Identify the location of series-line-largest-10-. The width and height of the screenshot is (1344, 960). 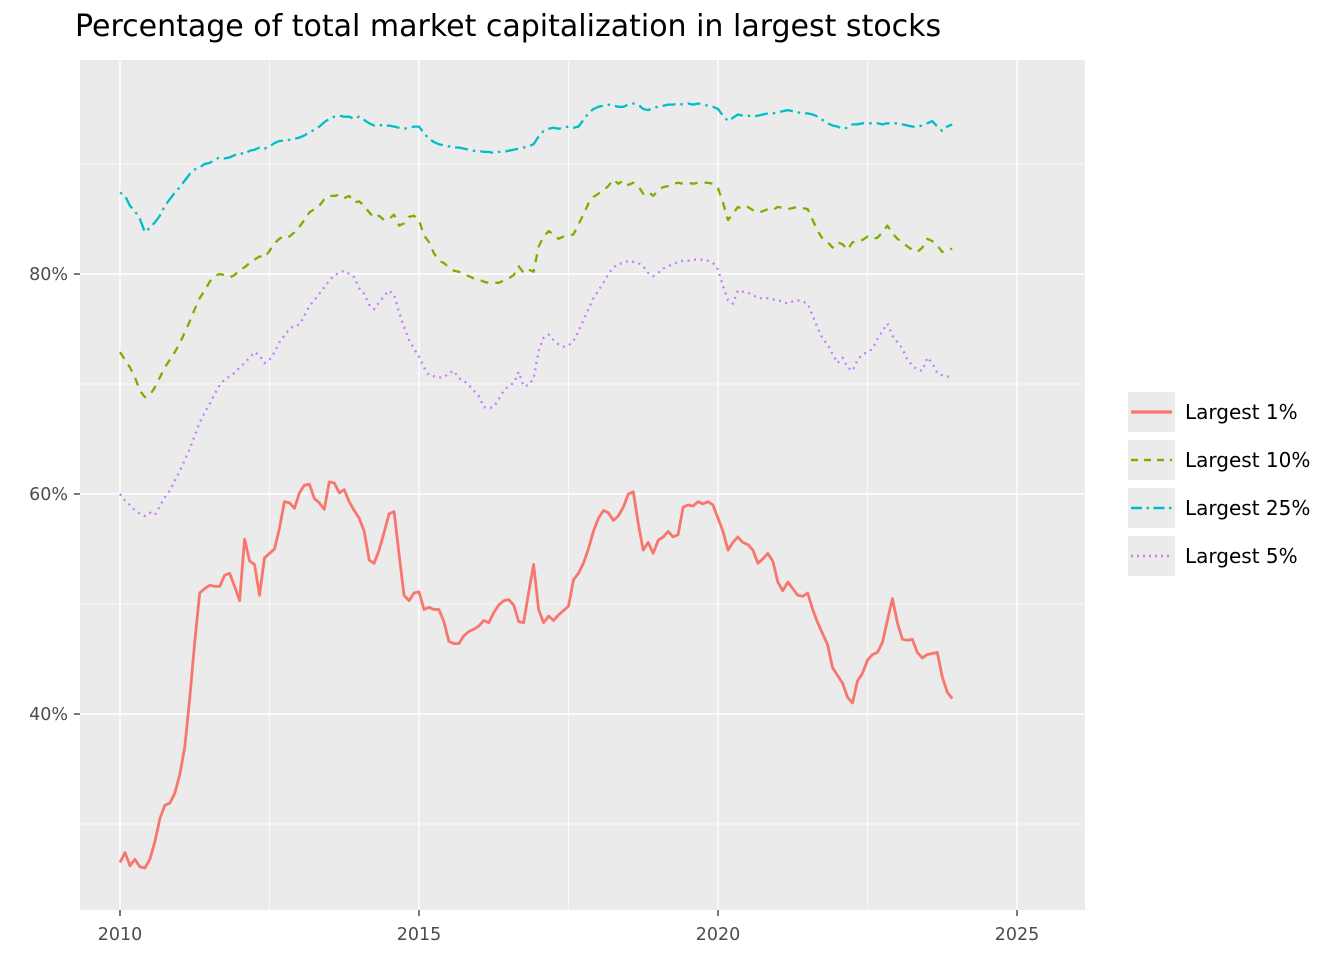
(536, 288).